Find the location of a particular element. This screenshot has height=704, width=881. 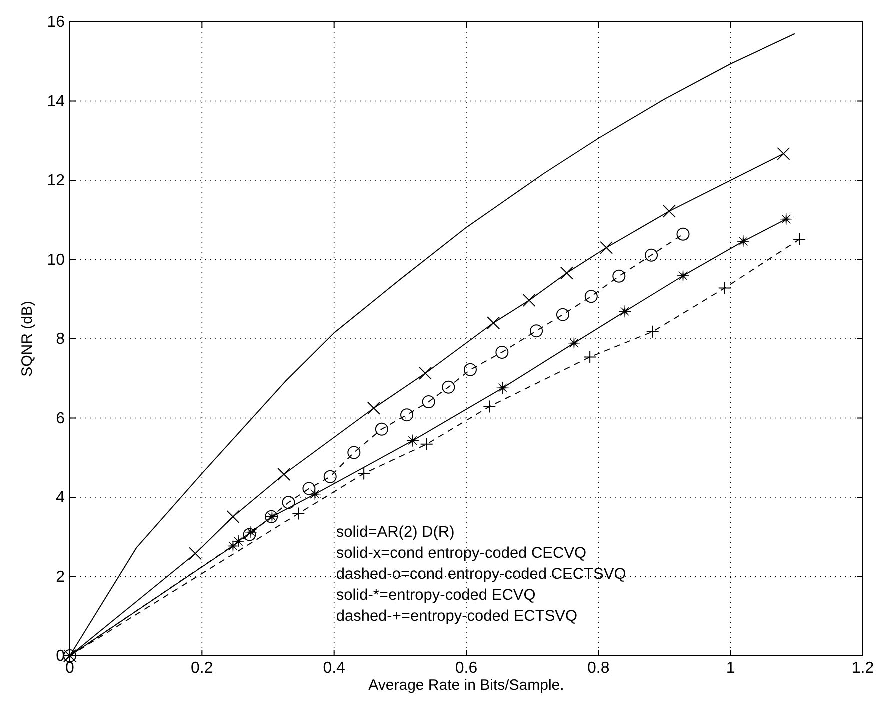

x-tick-label: 1 is located at coordinates (731, 668).